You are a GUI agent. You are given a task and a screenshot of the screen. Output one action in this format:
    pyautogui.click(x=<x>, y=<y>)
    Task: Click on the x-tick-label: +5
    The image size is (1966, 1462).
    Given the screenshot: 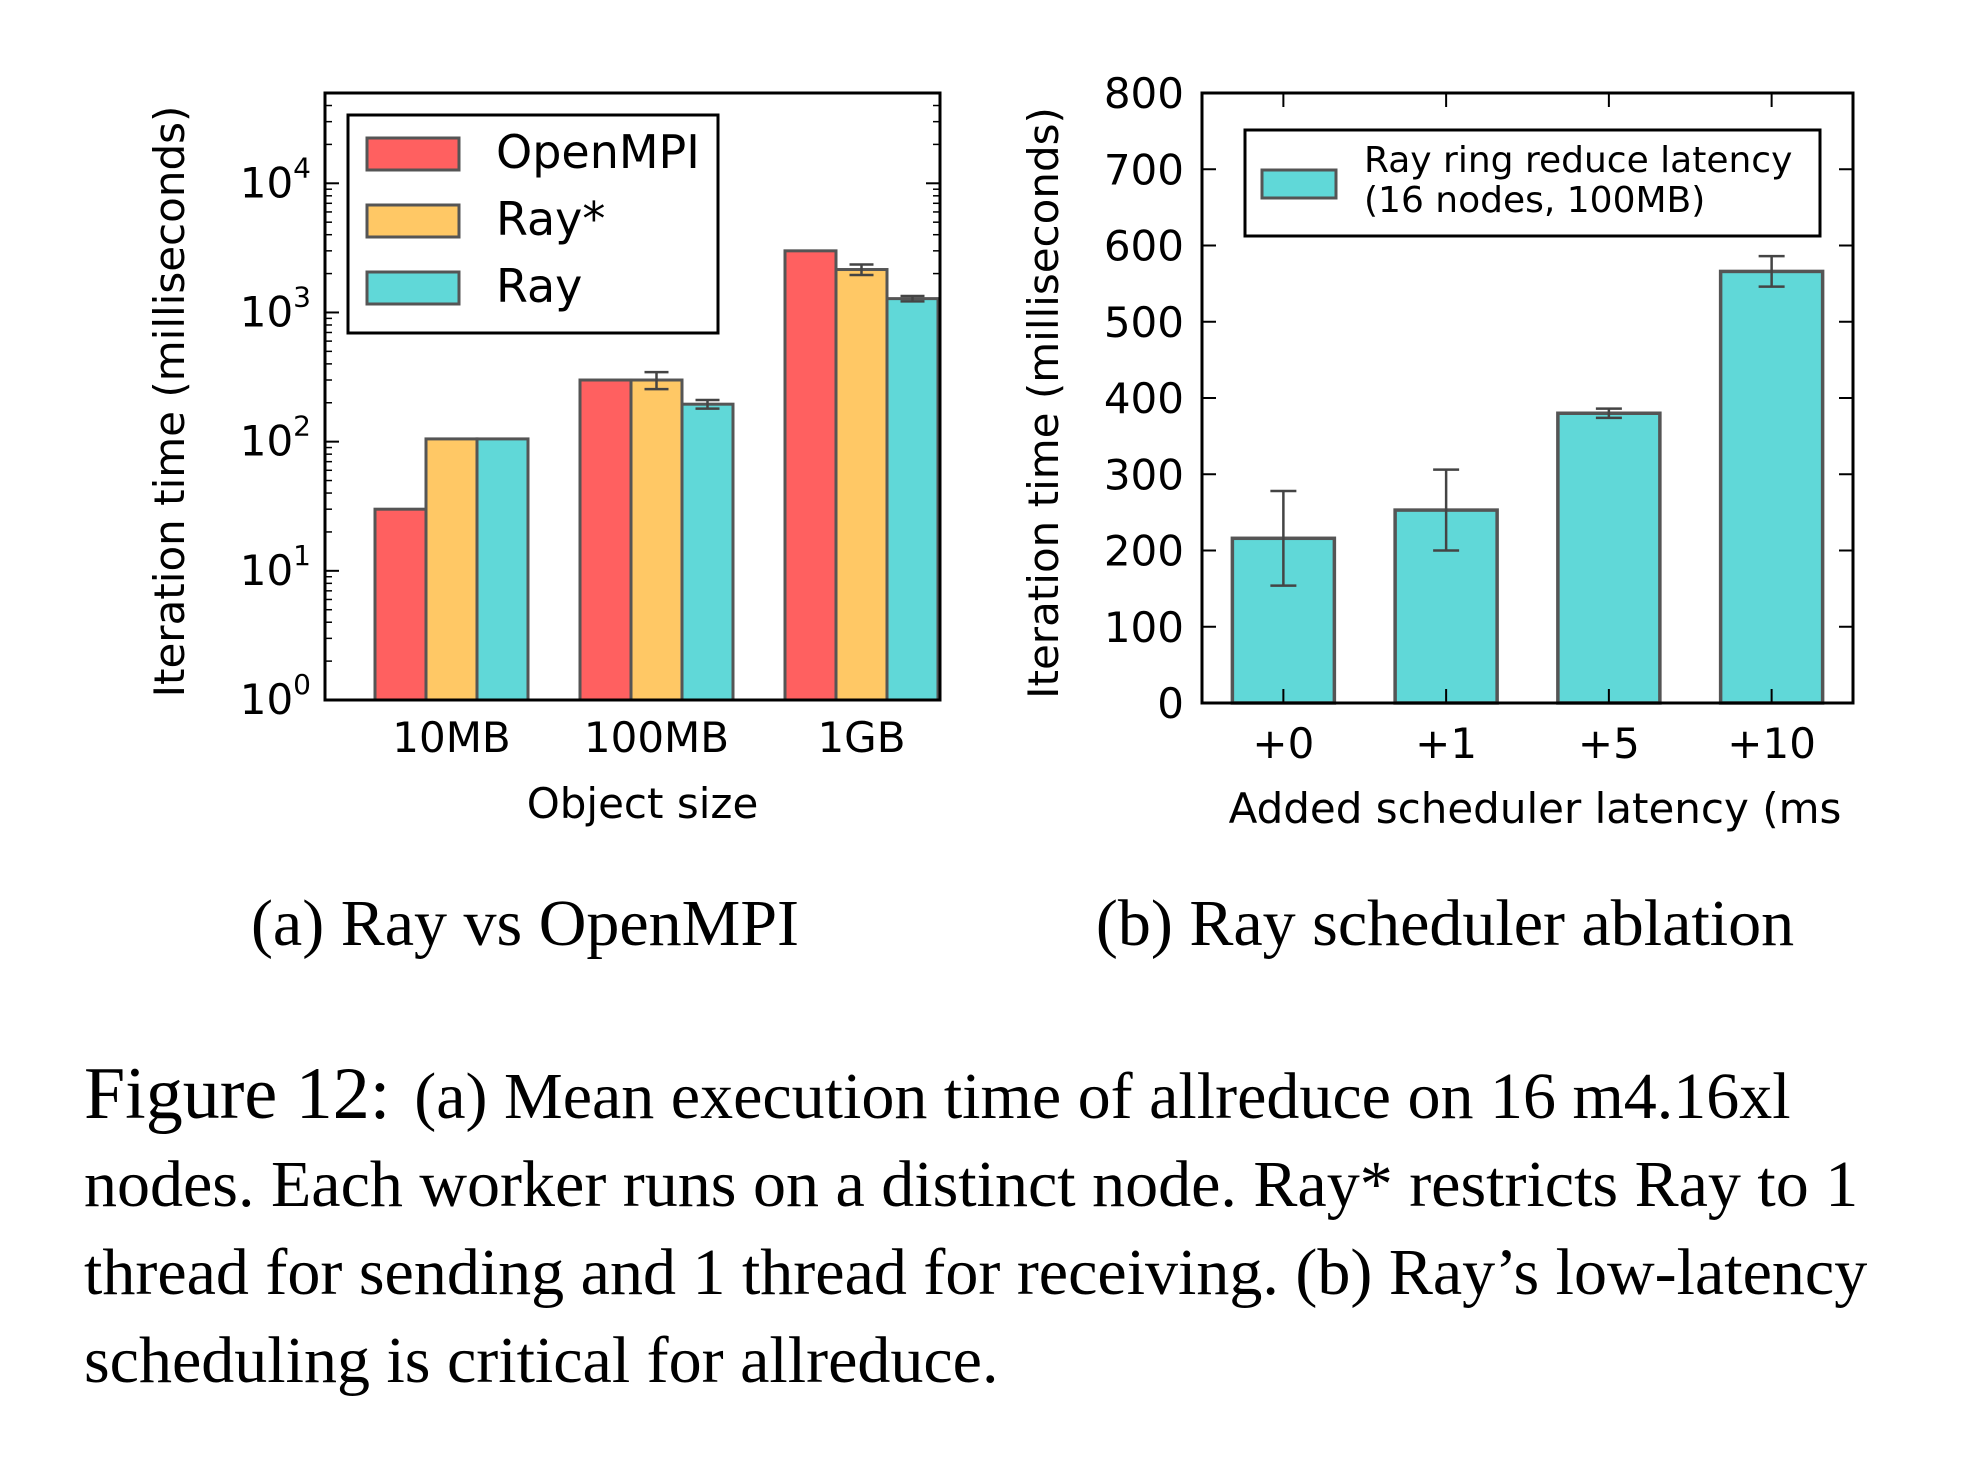 What is the action you would take?
    pyautogui.click(x=1609, y=743)
    